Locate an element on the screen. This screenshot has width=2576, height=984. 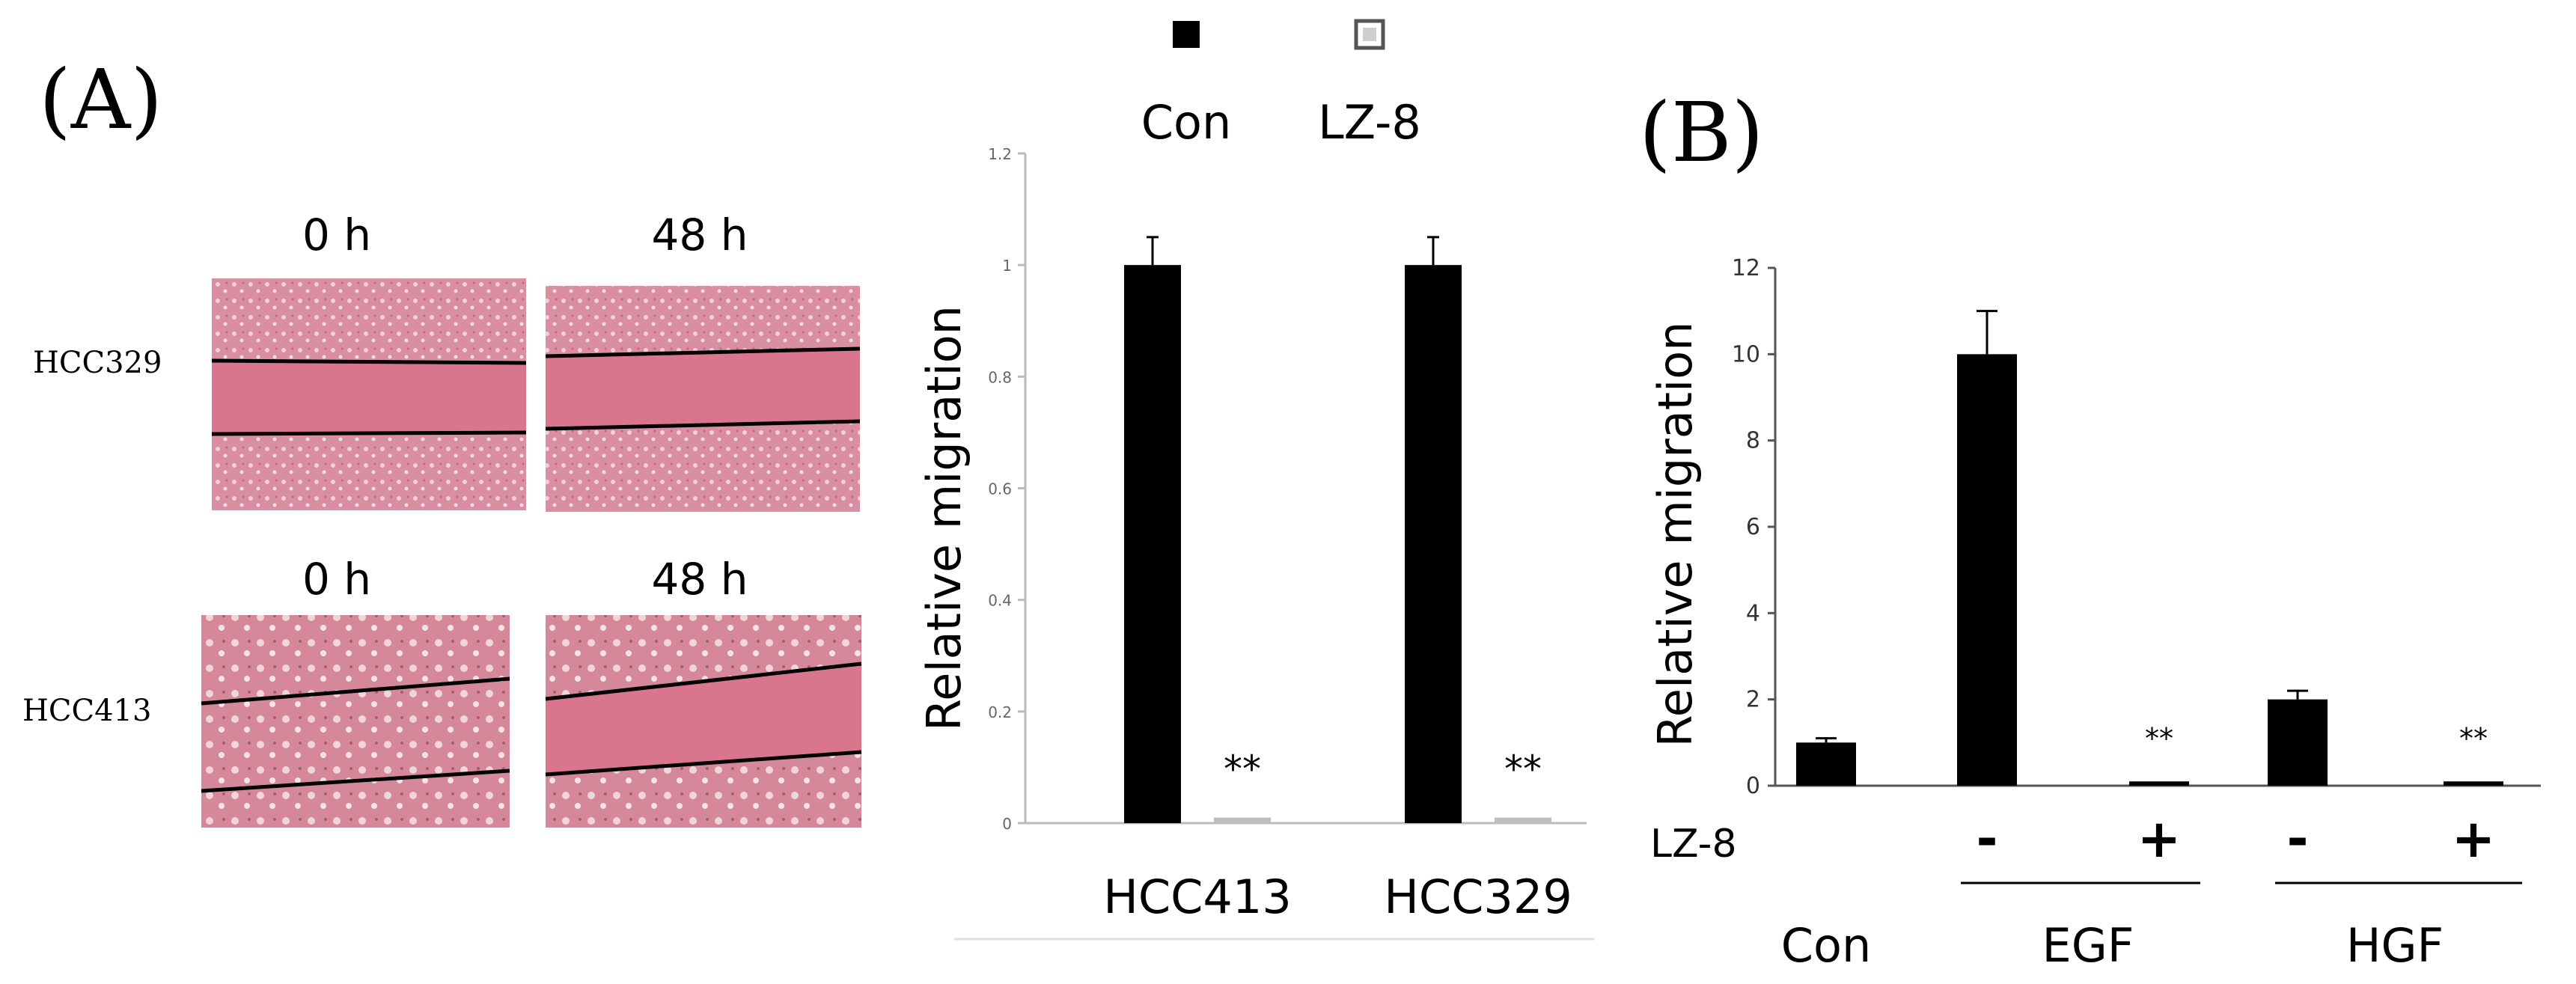
chart-b-sign-3: + is located at coordinates (2474, 839).